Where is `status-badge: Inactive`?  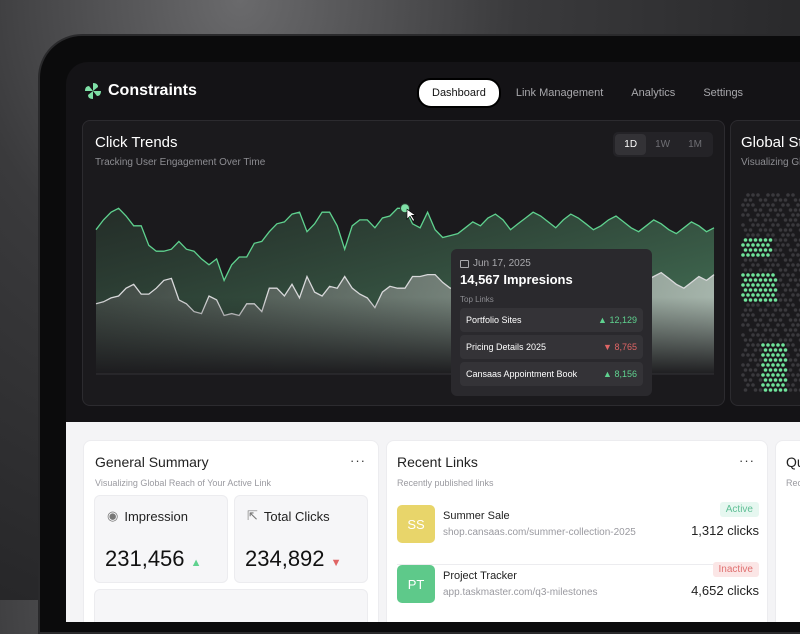 status-badge: Inactive is located at coordinates (735, 569).